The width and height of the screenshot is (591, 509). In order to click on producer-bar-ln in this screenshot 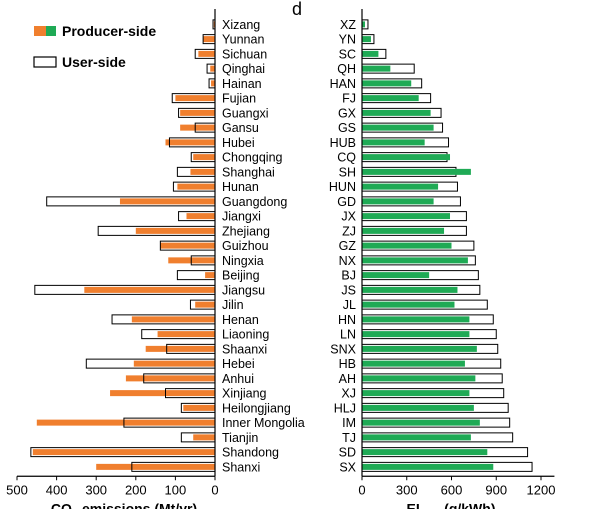, I will do `click(416, 334)`.